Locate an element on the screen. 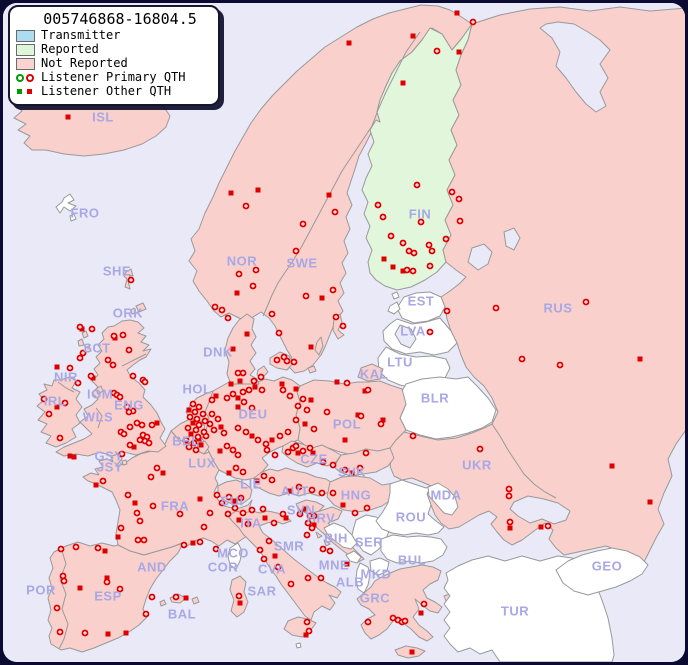 The width and height of the screenshot is (688, 665). country-shape-zealand is located at coordinates (286, 364).